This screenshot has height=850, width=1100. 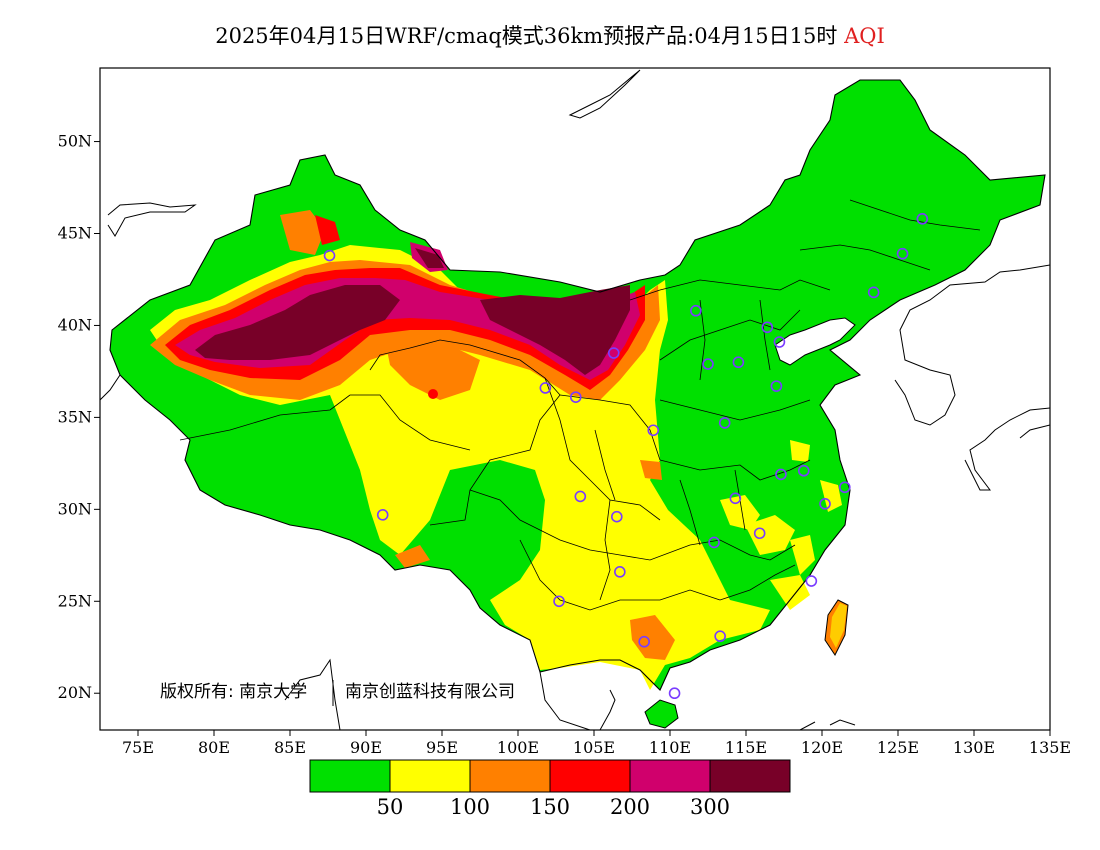 What do you see at coordinates (746, 747) in the screenshot?
I see `x-tick-label: 115E` at bounding box center [746, 747].